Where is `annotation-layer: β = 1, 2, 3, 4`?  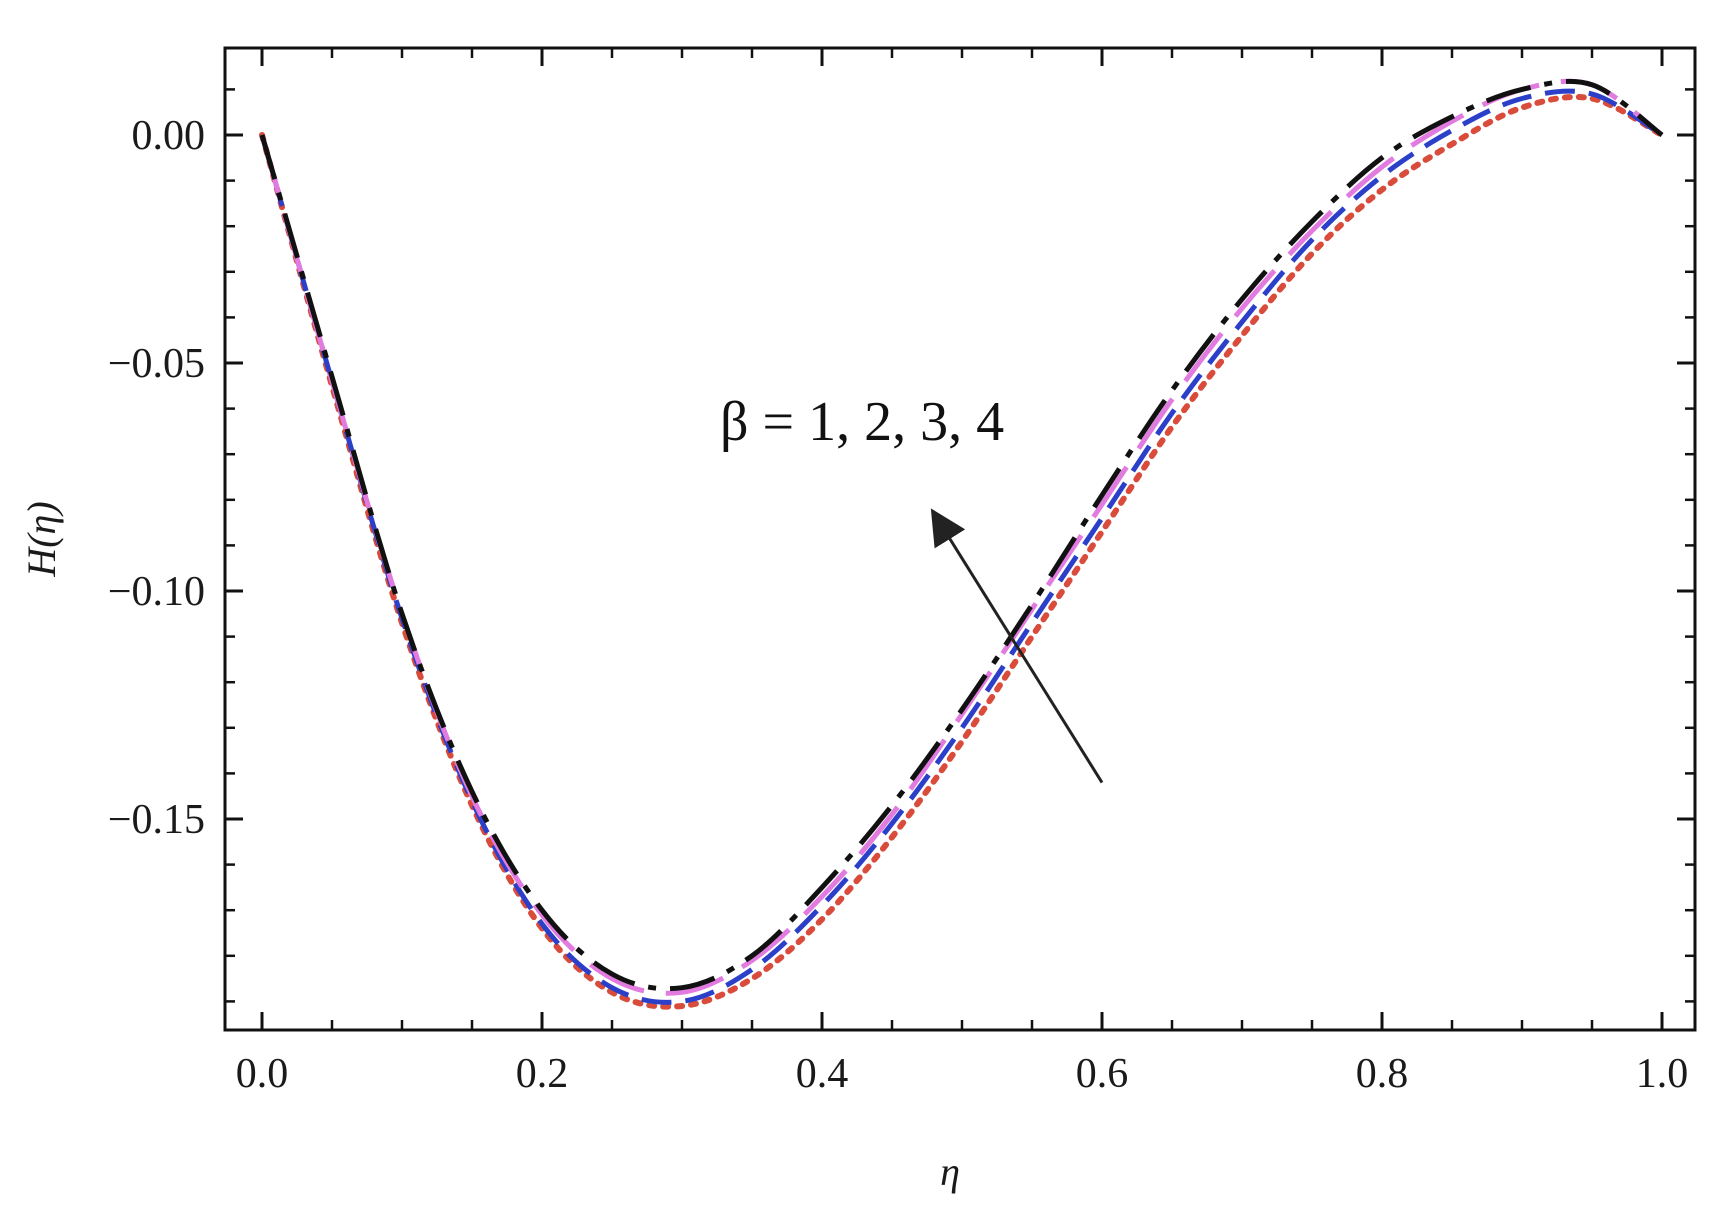 annotation-layer: β = 1, 2, 3, 4 is located at coordinates (912, 587).